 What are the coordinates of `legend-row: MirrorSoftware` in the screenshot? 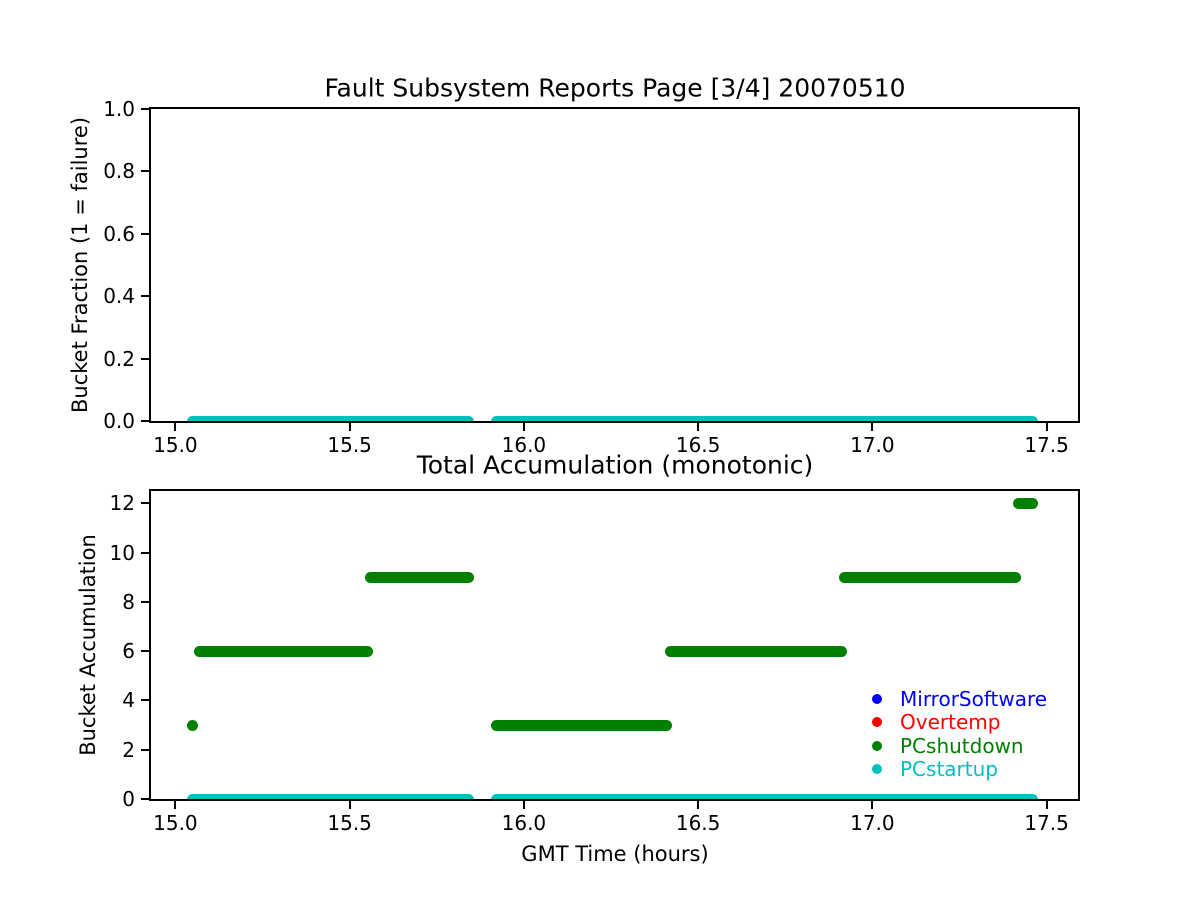 It's located at (956, 699).